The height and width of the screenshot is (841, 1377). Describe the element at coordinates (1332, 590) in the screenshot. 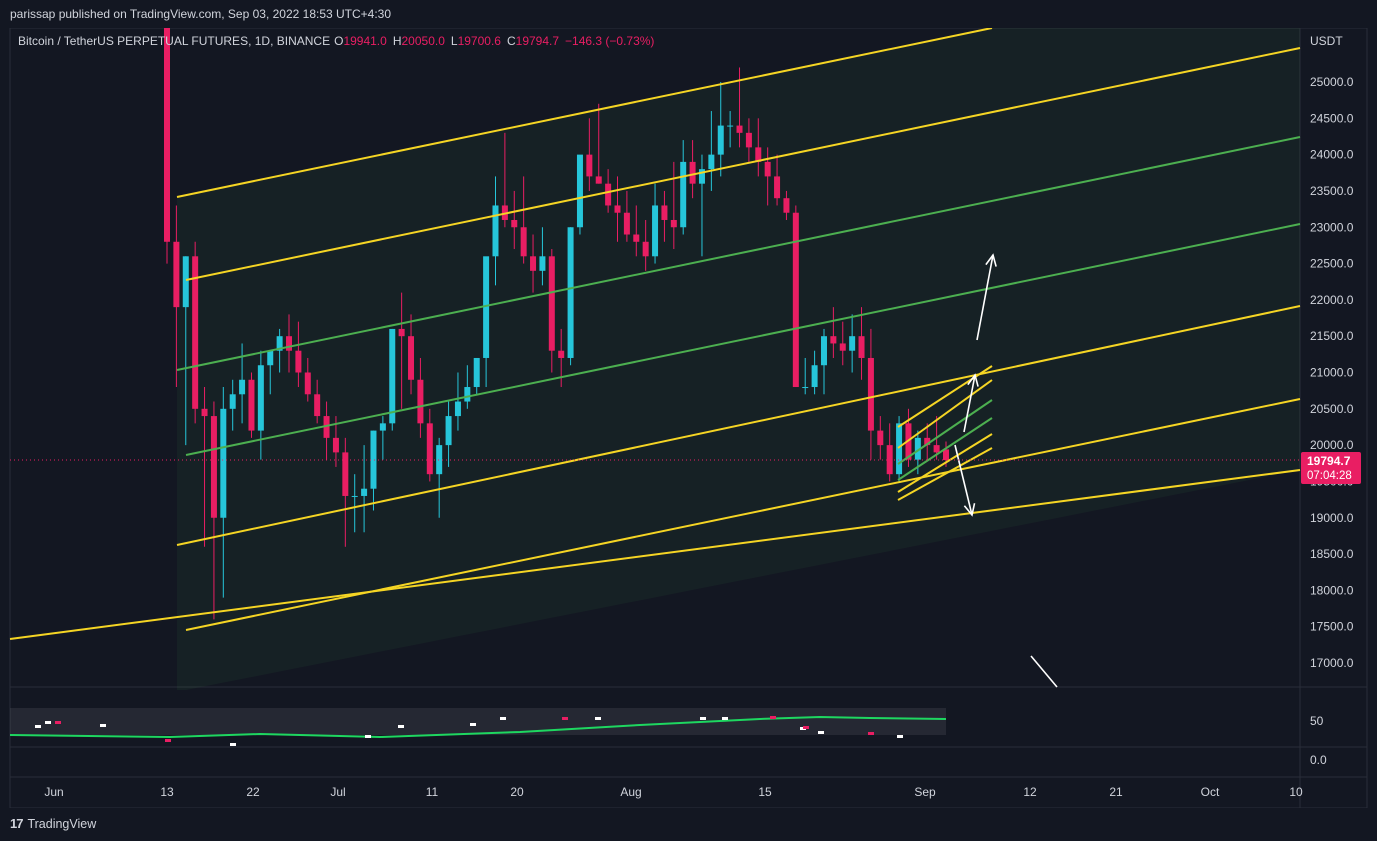

I see `price-tick-label: 18000.0` at that location.